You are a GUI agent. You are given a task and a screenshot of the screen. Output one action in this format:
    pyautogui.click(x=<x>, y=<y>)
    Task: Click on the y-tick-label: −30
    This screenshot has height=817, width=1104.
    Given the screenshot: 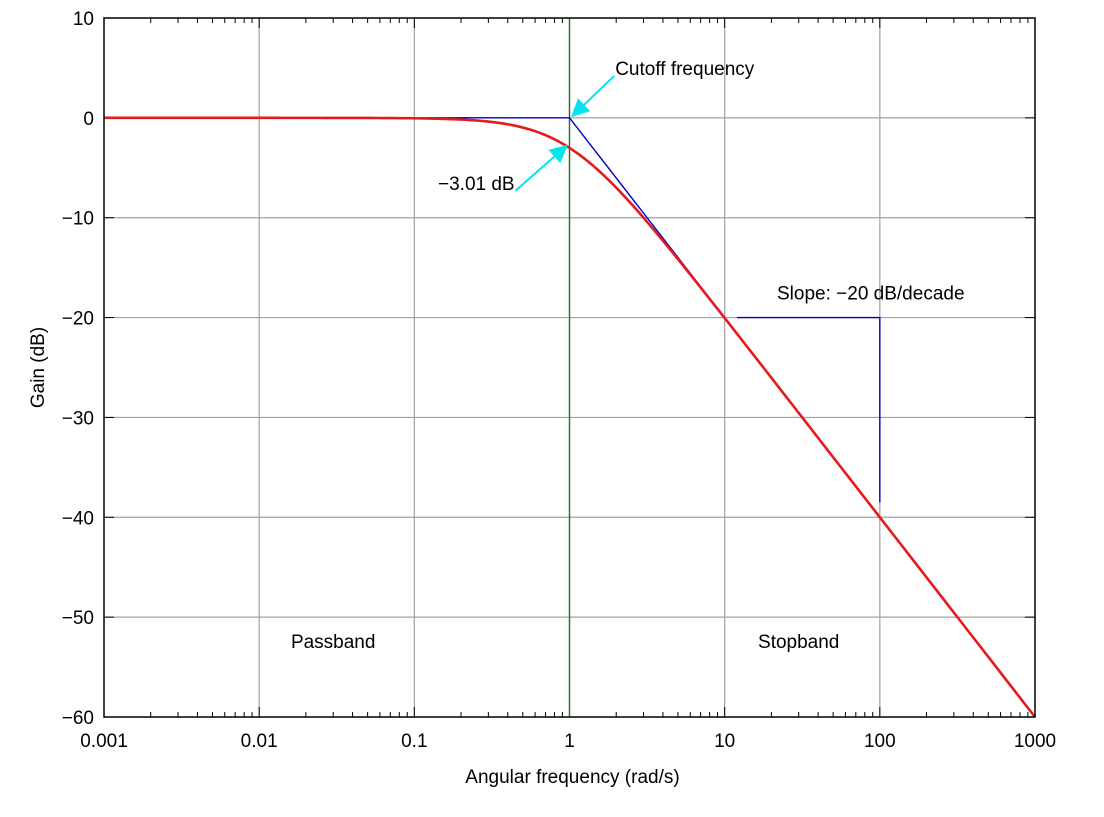 What is the action you would take?
    pyautogui.click(x=78, y=418)
    